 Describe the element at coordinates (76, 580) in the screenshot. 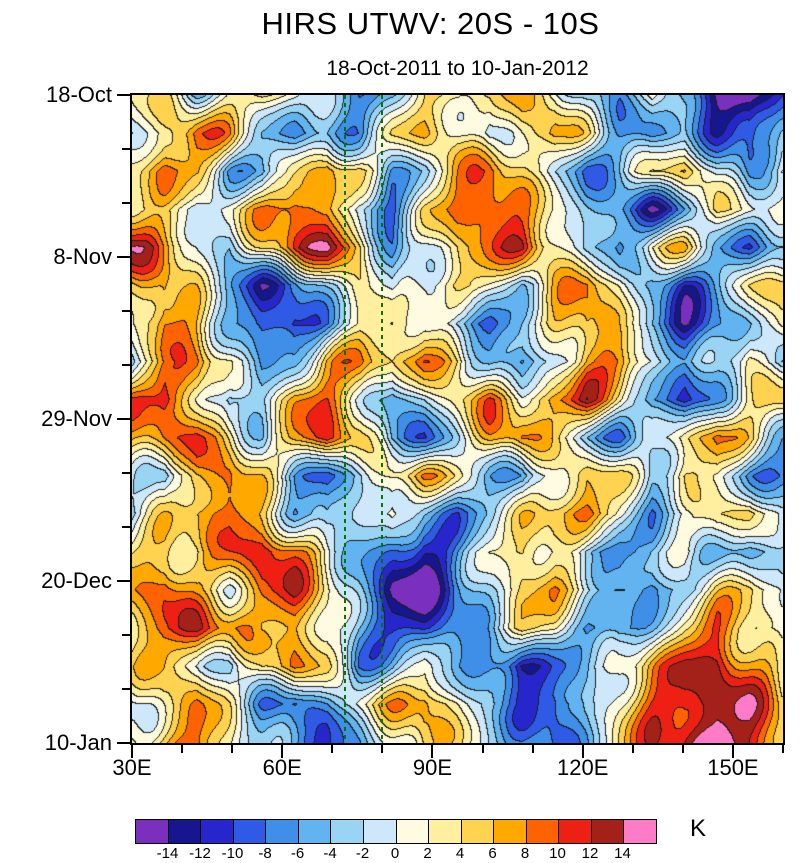

I see `y-tick-label: 20-Dec` at that location.